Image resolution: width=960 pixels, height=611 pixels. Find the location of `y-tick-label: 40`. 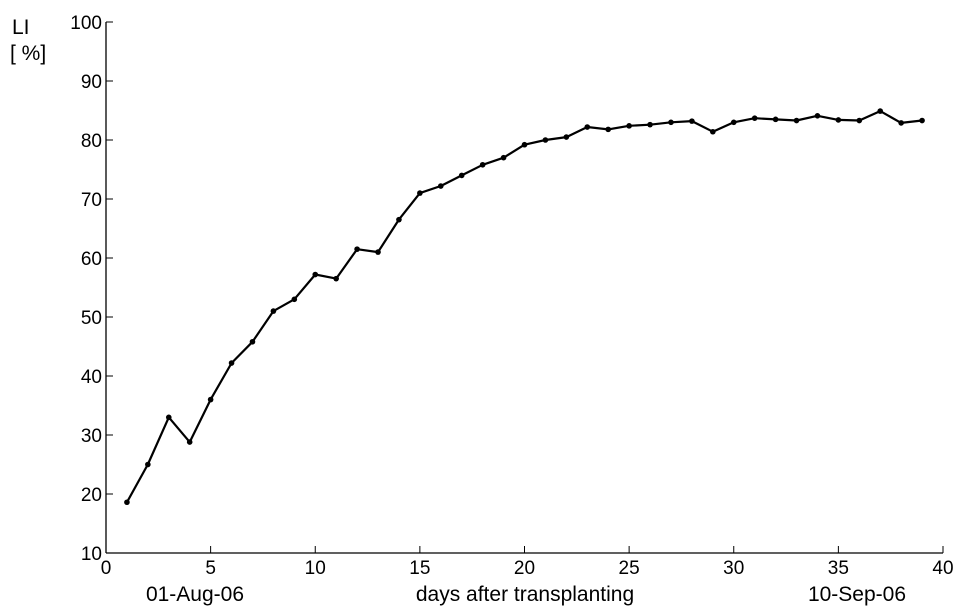

y-tick-label: 40 is located at coordinates (91, 377).